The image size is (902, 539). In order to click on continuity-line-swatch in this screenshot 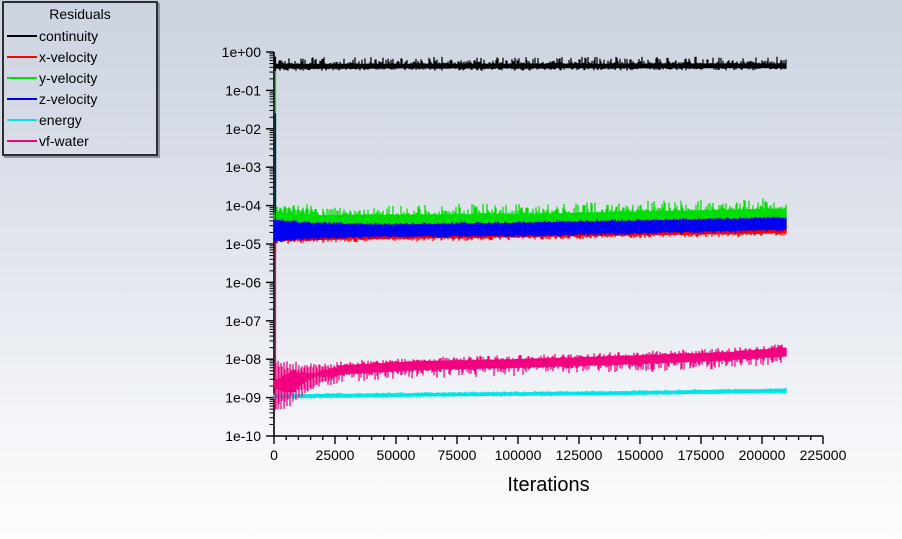, I will do `click(22, 35)`.